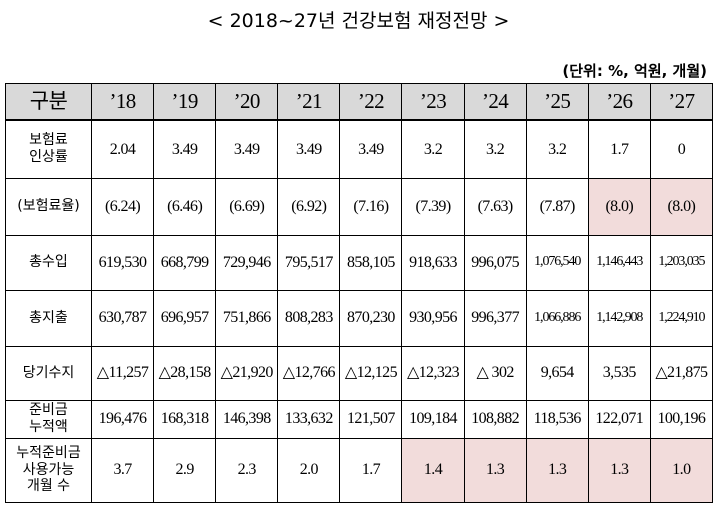 The image size is (717, 511). I want to click on cell: 1,146,443, so click(619, 262).